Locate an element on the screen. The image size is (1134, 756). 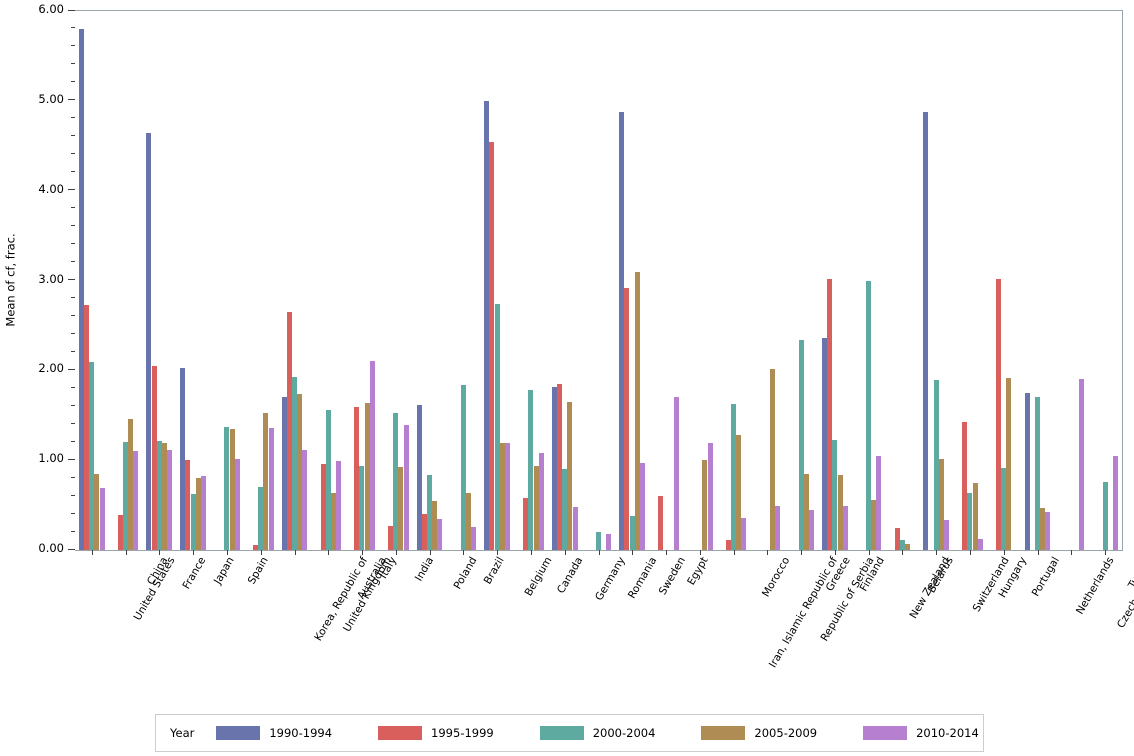
y-axis-tick-label: 4.00 is located at coordinates (51, 188).